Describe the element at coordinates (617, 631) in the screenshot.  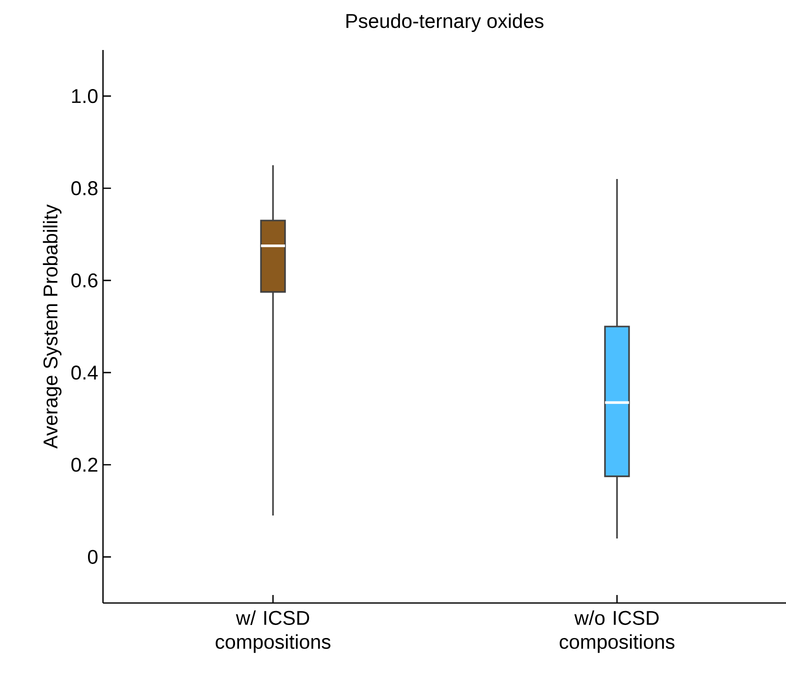
I see `x-tick-label: w/o ICSD compositions` at that location.